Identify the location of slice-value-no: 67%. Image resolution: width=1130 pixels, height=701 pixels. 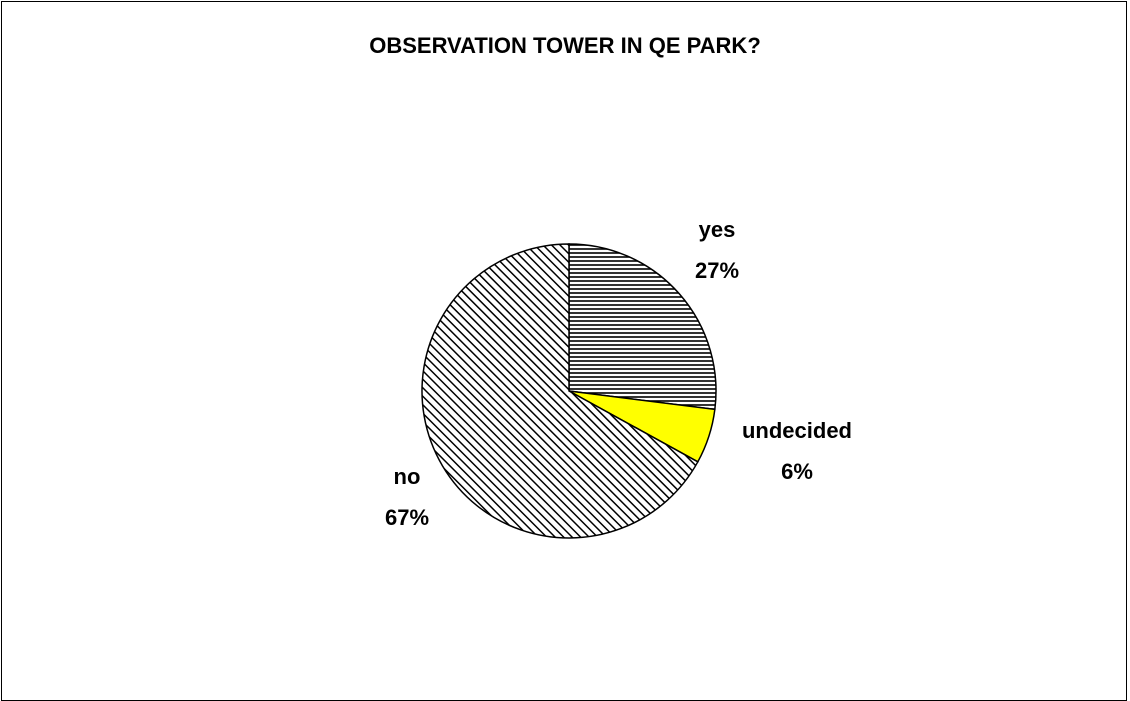
(407, 517).